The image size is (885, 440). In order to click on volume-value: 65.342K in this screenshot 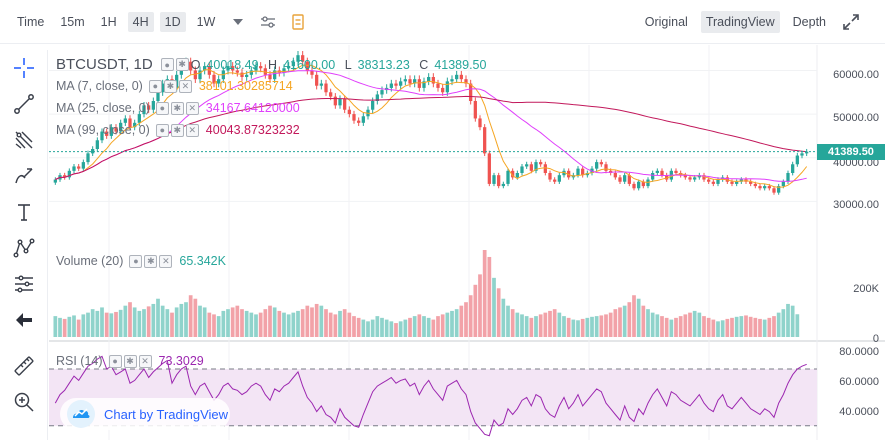, I will do `click(202, 261)`.